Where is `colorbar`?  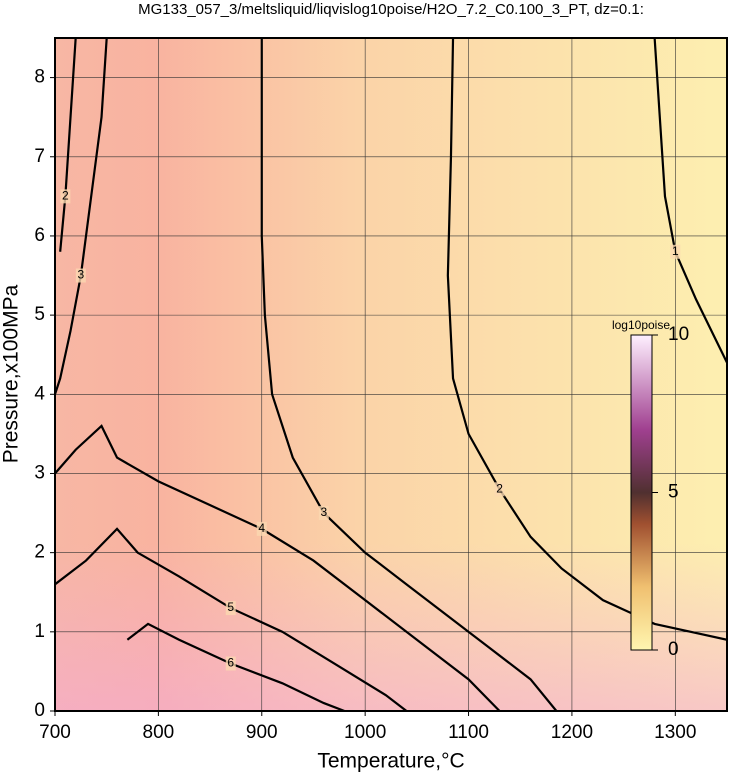 colorbar is located at coordinates (641, 492).